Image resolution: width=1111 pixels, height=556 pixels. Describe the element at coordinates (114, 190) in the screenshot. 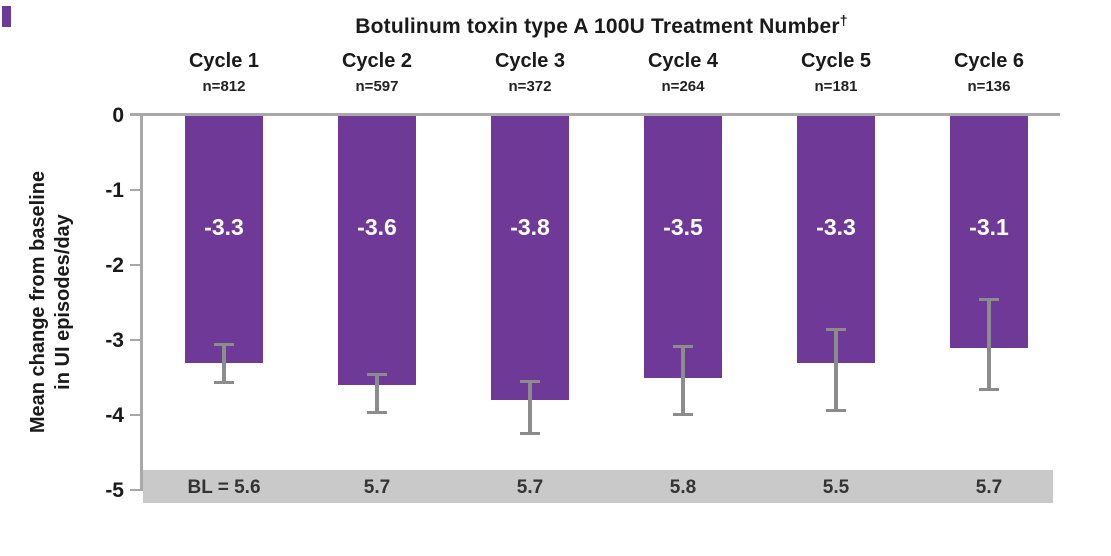

I see `y-tick-label: -1` at that location.